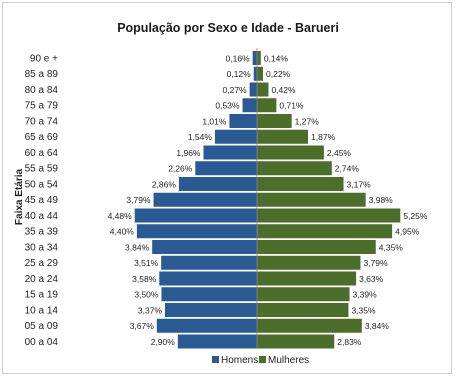 The height and width of the screenshot is (378, 456). Describe the element at coordinates (42, 295) in the screenshot. I see `y-tick-label: 15 a 19` at that location.